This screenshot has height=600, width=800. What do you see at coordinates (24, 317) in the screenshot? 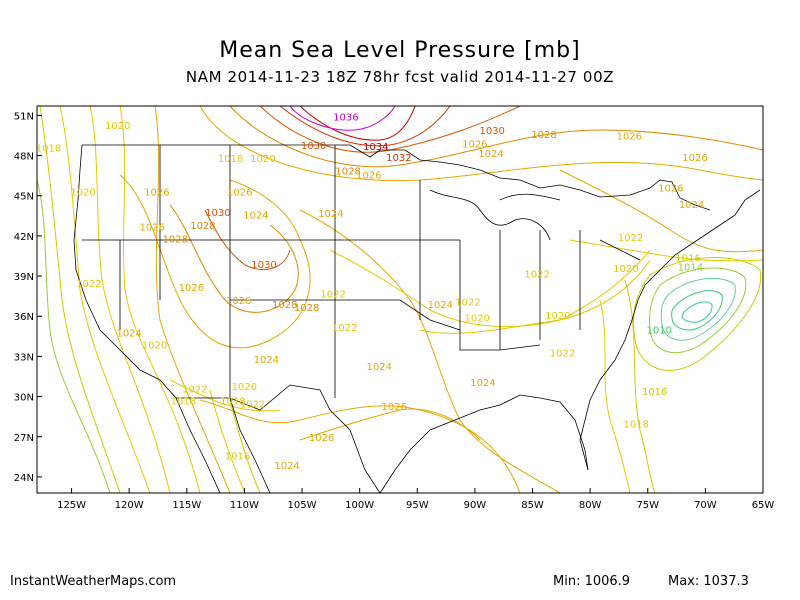
I see `lat-tick-label: 36N` at bounding box center [24, 317].